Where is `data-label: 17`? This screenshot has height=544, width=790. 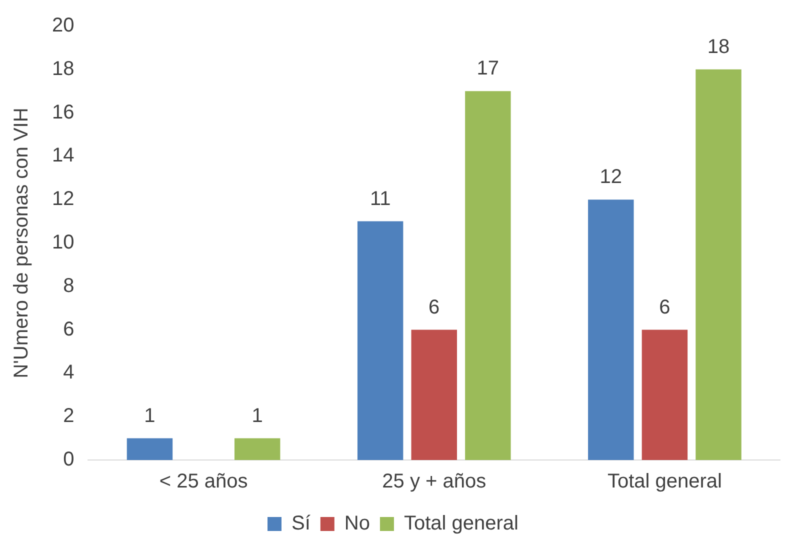
data-label: 17 is located at coordinates (488, 69).